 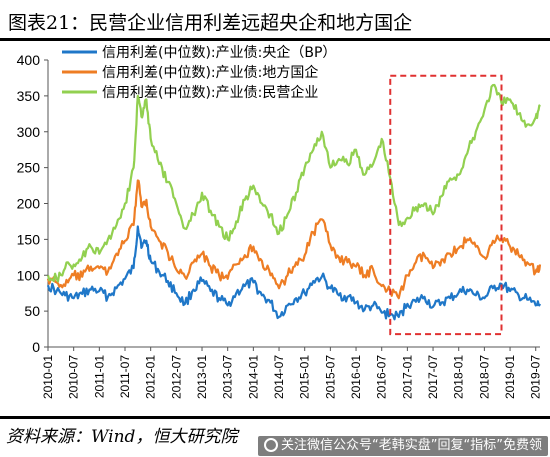 What do you see at coordinates (29, 239) in the screenshot?
I see `y-tick-label: 150` at bounding box center [29, 239].